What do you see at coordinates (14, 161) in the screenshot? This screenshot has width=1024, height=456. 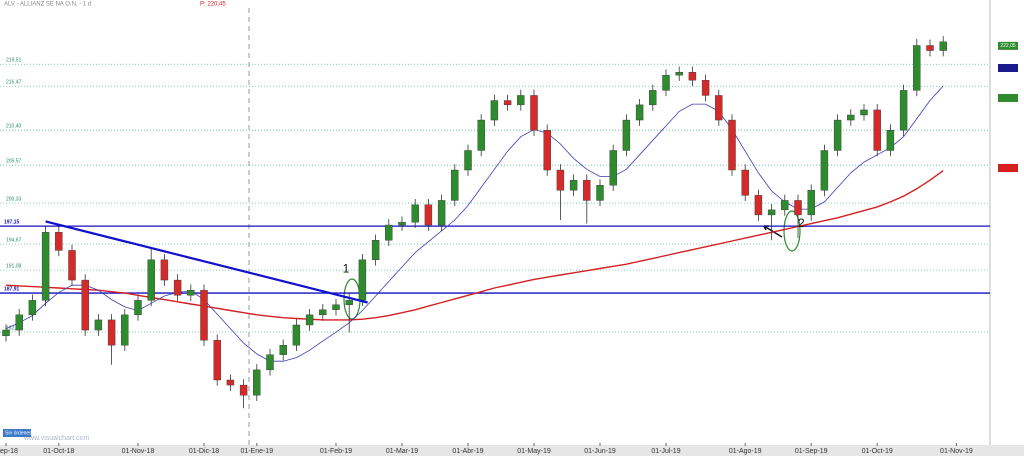 I see `y-tick-label: 205,57` at bounding box center [14, 161].